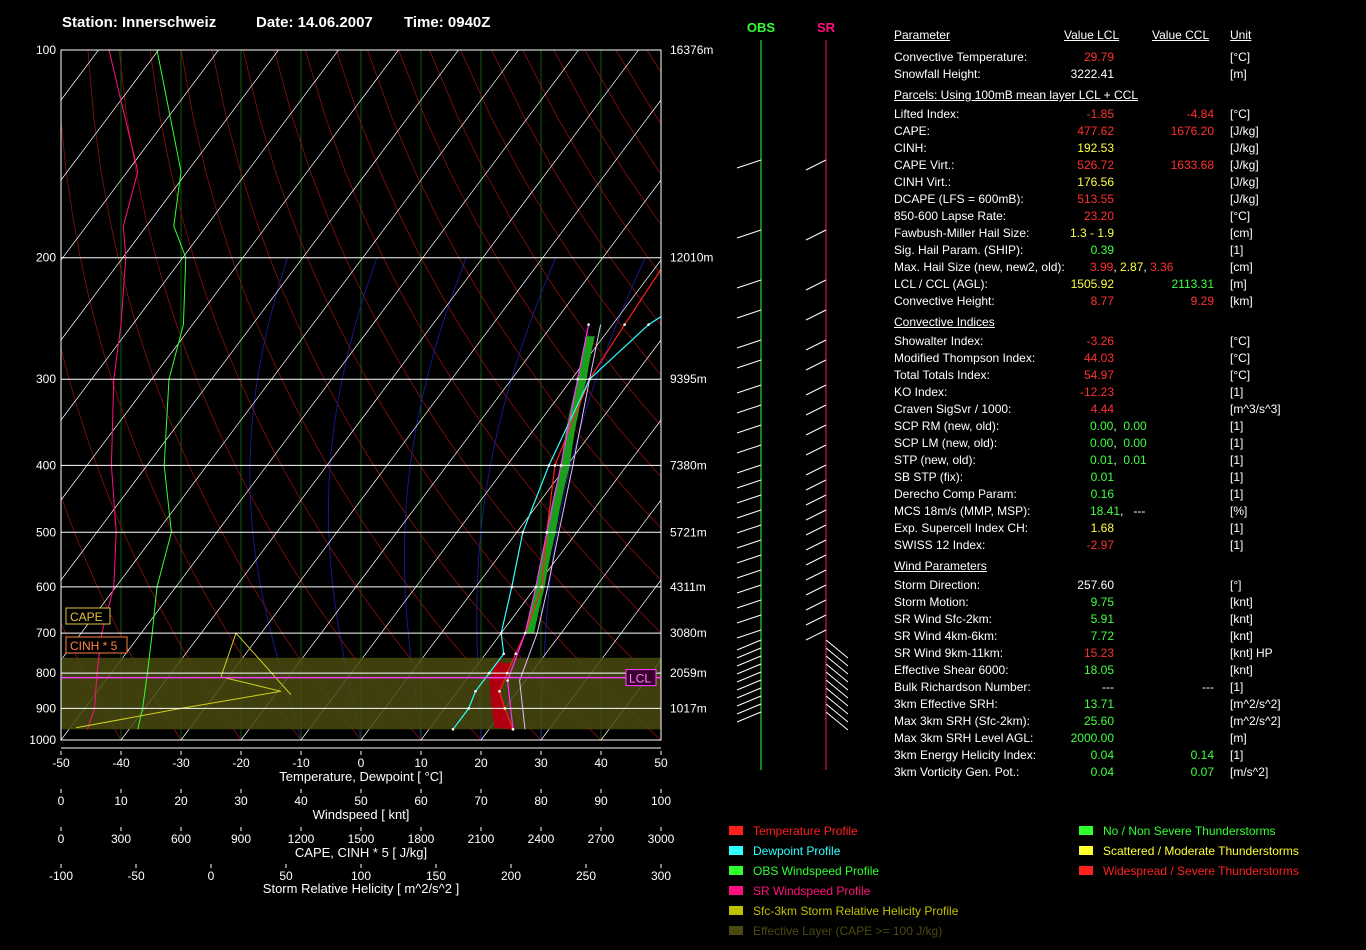 The image size is (1366, 950). I want to click on sr-windspeed-line, so click(112, 390).